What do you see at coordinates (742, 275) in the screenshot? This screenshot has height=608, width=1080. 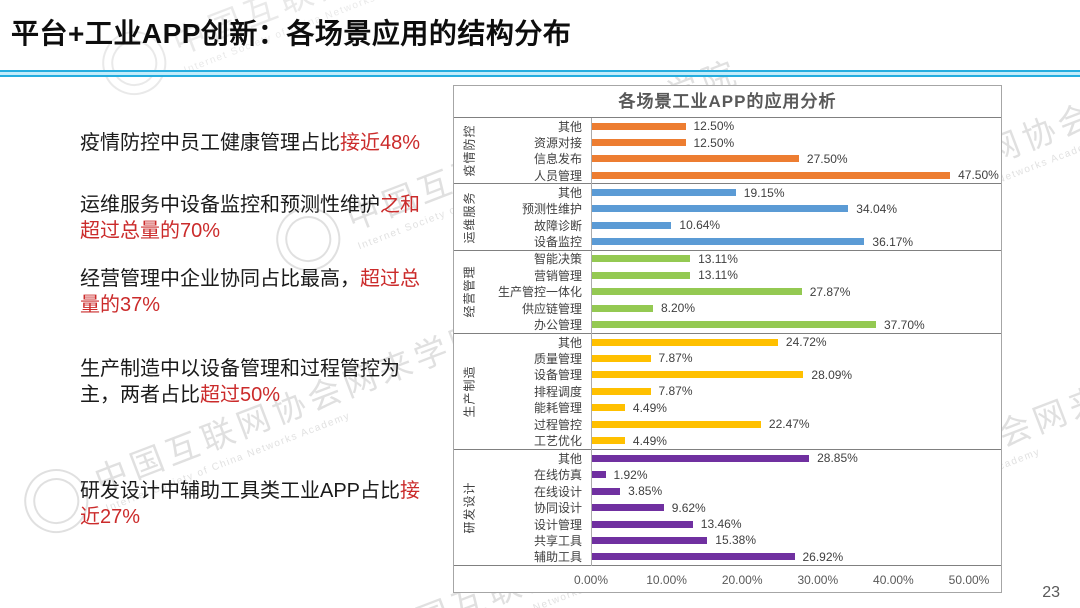 I see `chart-row: 营销管理 13.11%` at bounding box center [742, 275].